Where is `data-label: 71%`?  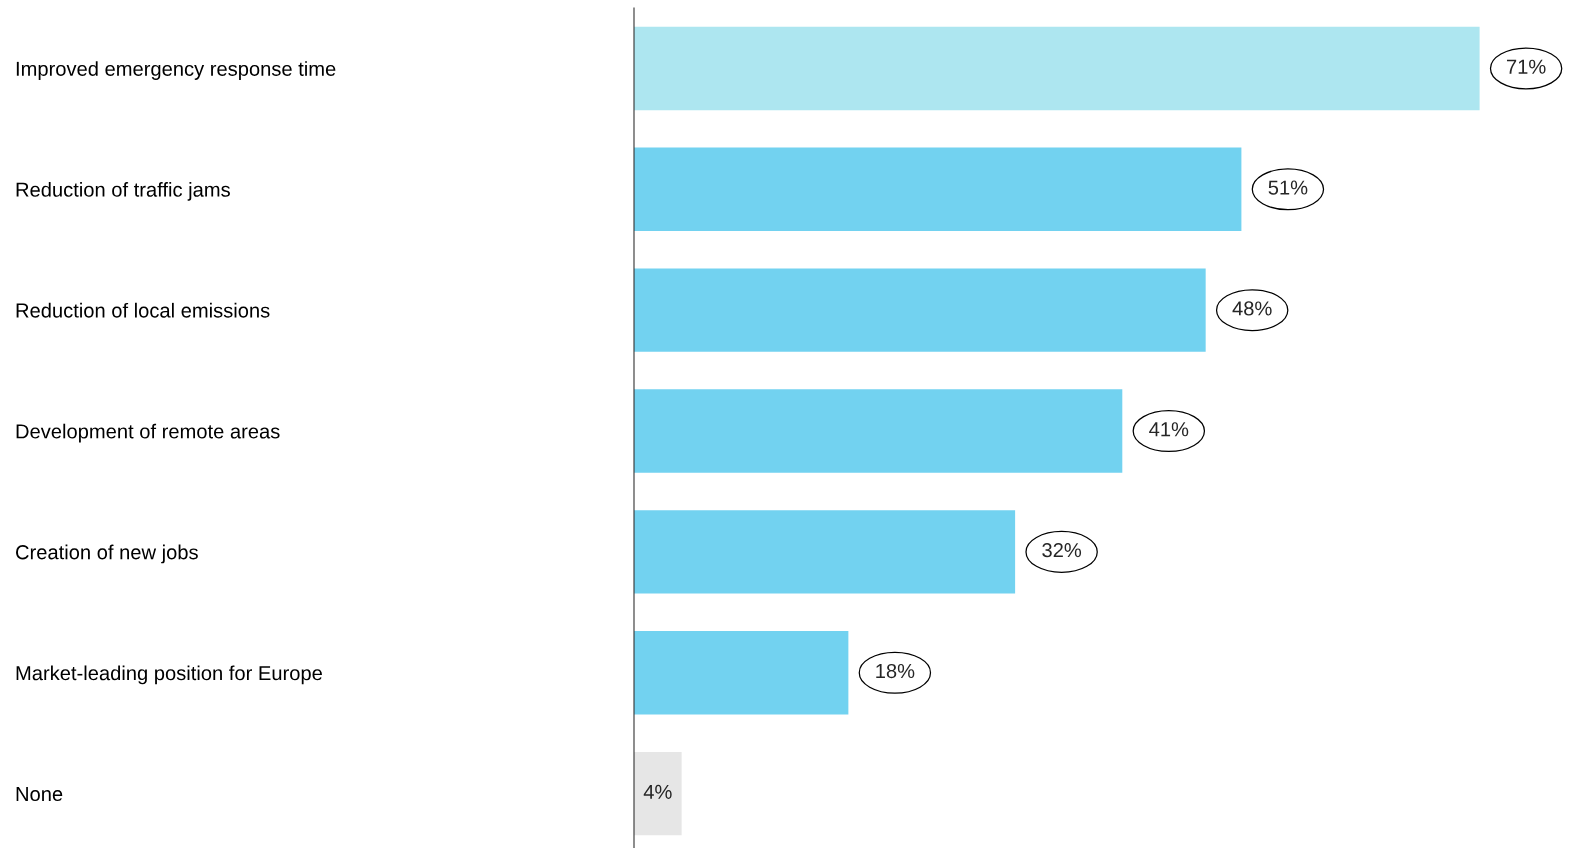
data-label: 71% is located at coordinates (1526, 66).